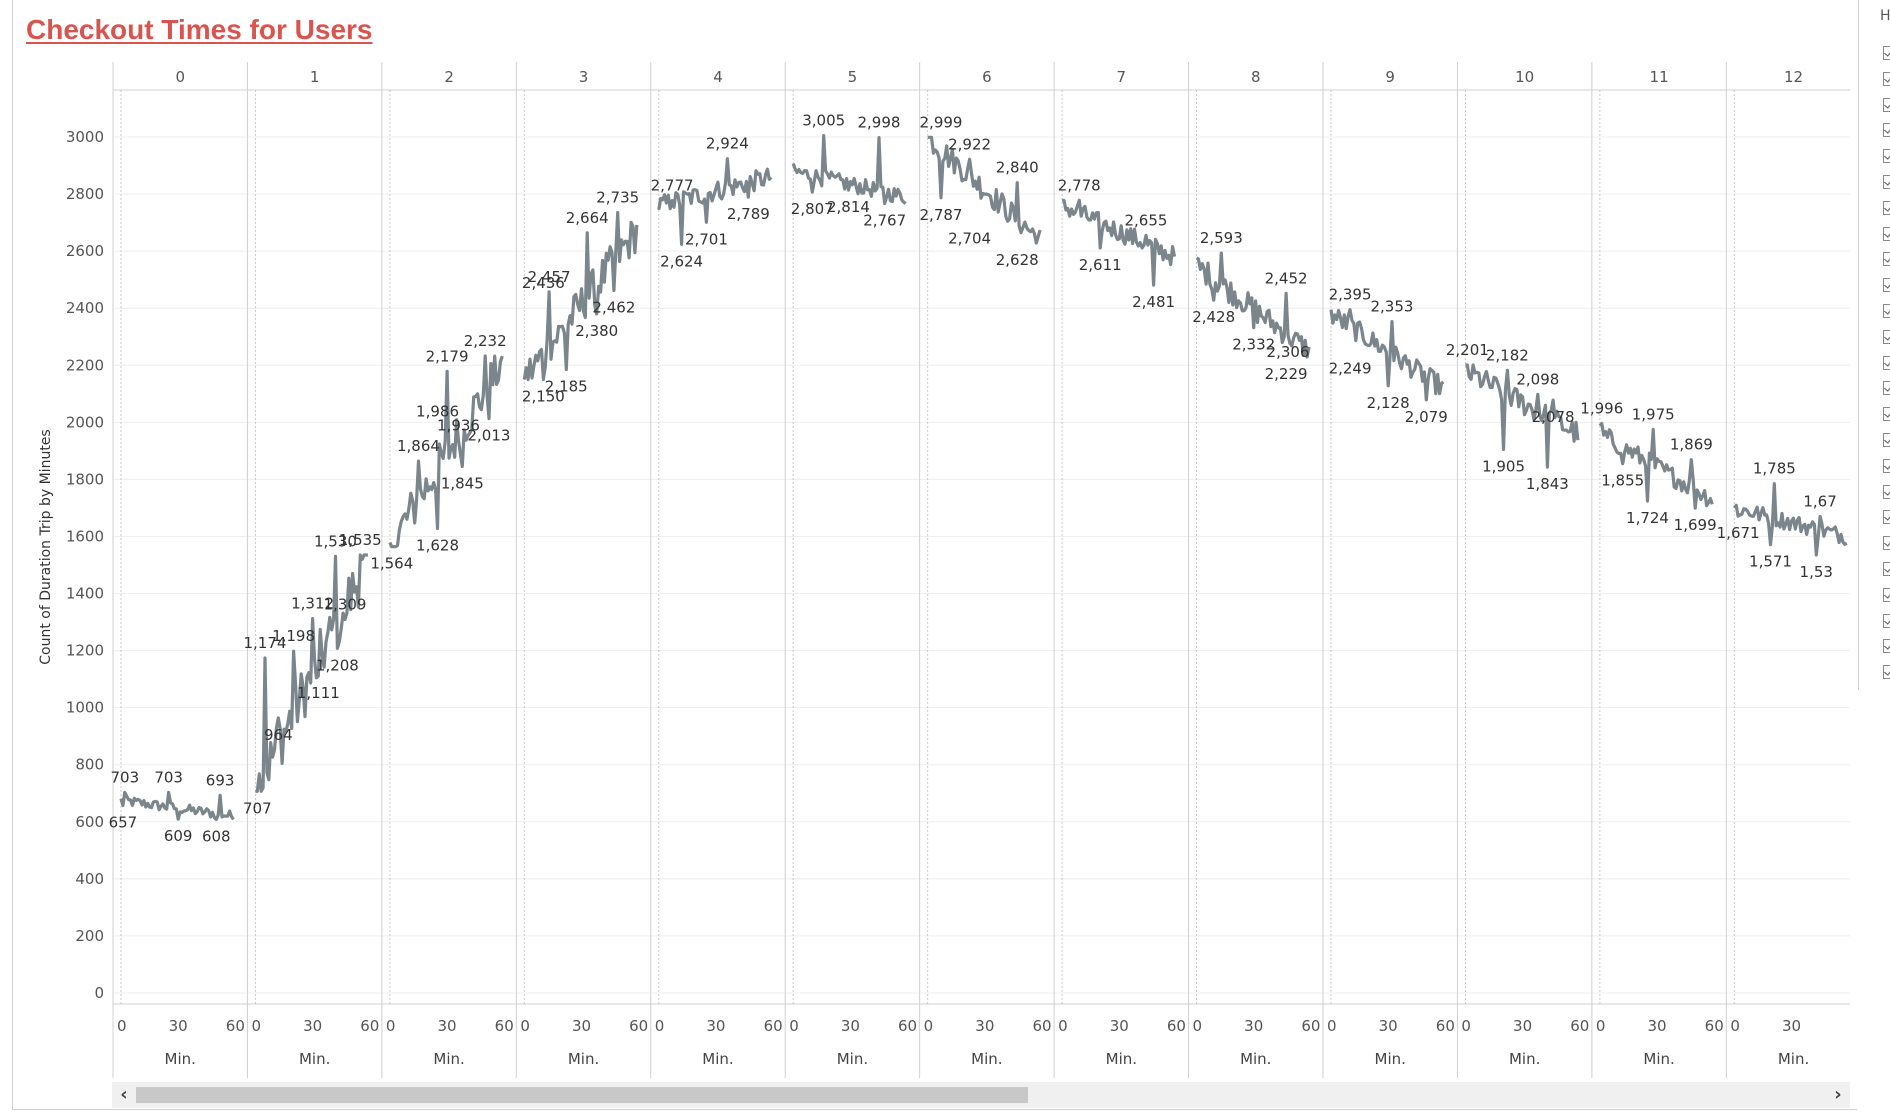 The width and height of the screenshot is (1890, 1116). I want to click on panel-header: 0, so click(180, 77).